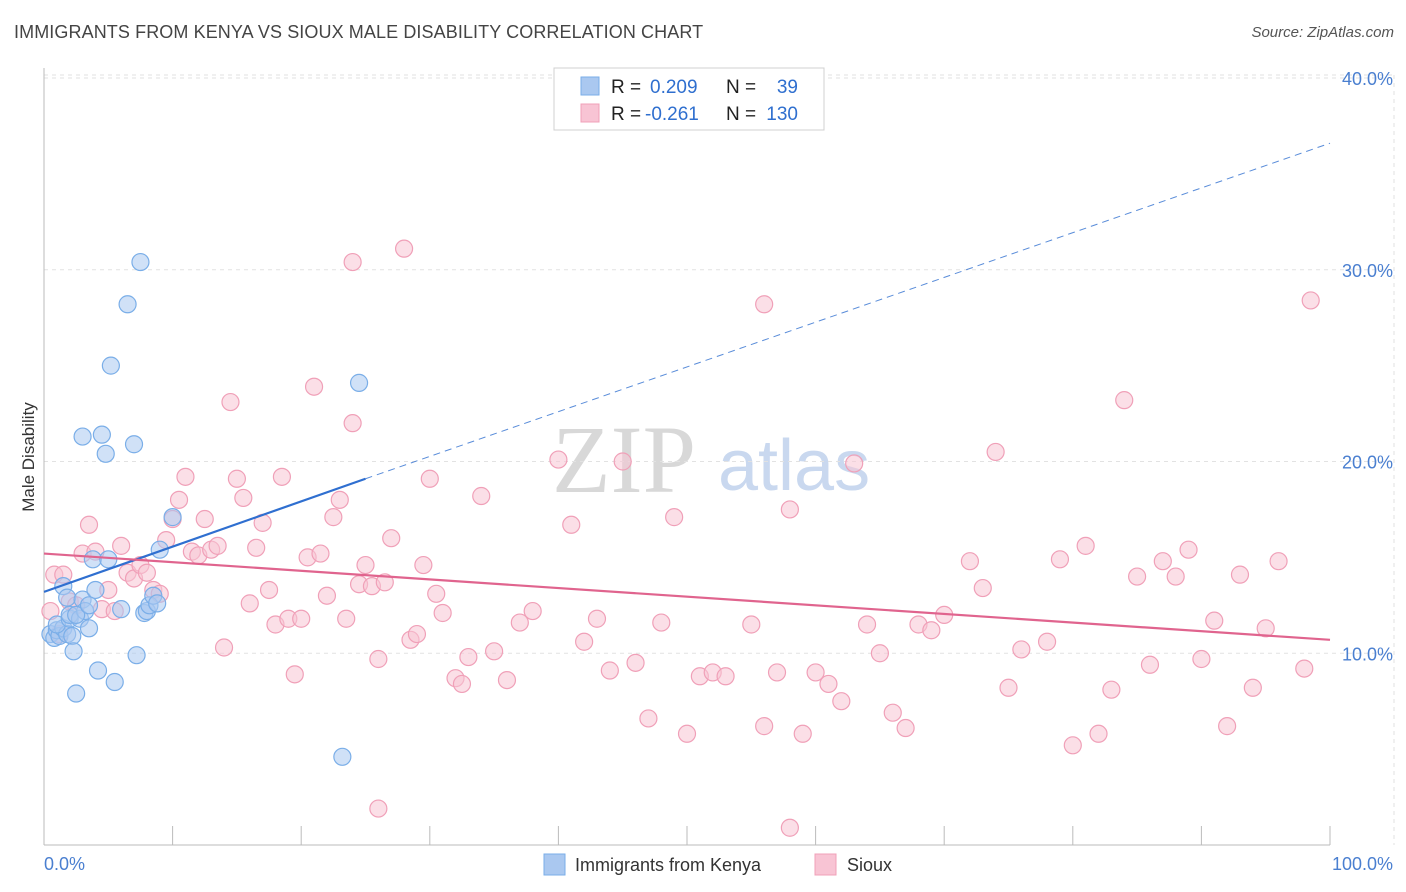 This screenshot has height=892, width=1406. Describe the element at coordinates (668, 865) in the screenshot. I see `bottom-legend-label-kenya: Immigrants from Kenya` at that location.